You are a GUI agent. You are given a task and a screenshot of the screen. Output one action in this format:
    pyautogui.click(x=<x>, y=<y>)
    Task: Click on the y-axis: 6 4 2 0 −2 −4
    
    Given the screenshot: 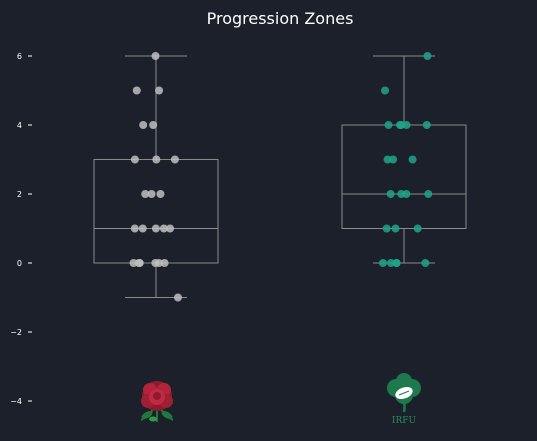 What is the action you would take?
    pyautogui.click(x=21, y=229)
    